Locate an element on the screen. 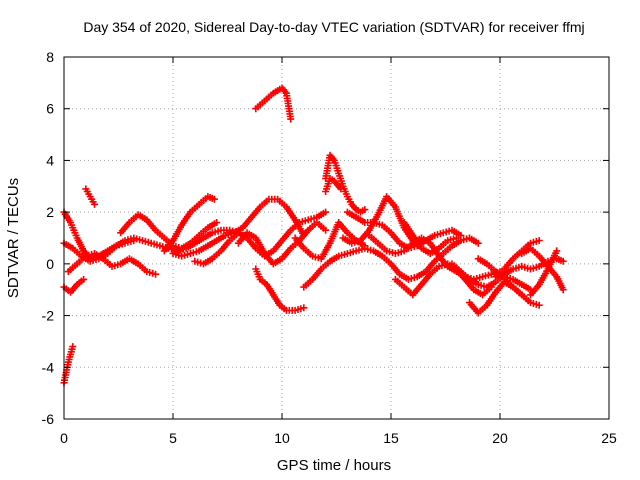 This screenshot has width=640, height=480. y-tick-label: 8 is located at coordinates (50, 57).